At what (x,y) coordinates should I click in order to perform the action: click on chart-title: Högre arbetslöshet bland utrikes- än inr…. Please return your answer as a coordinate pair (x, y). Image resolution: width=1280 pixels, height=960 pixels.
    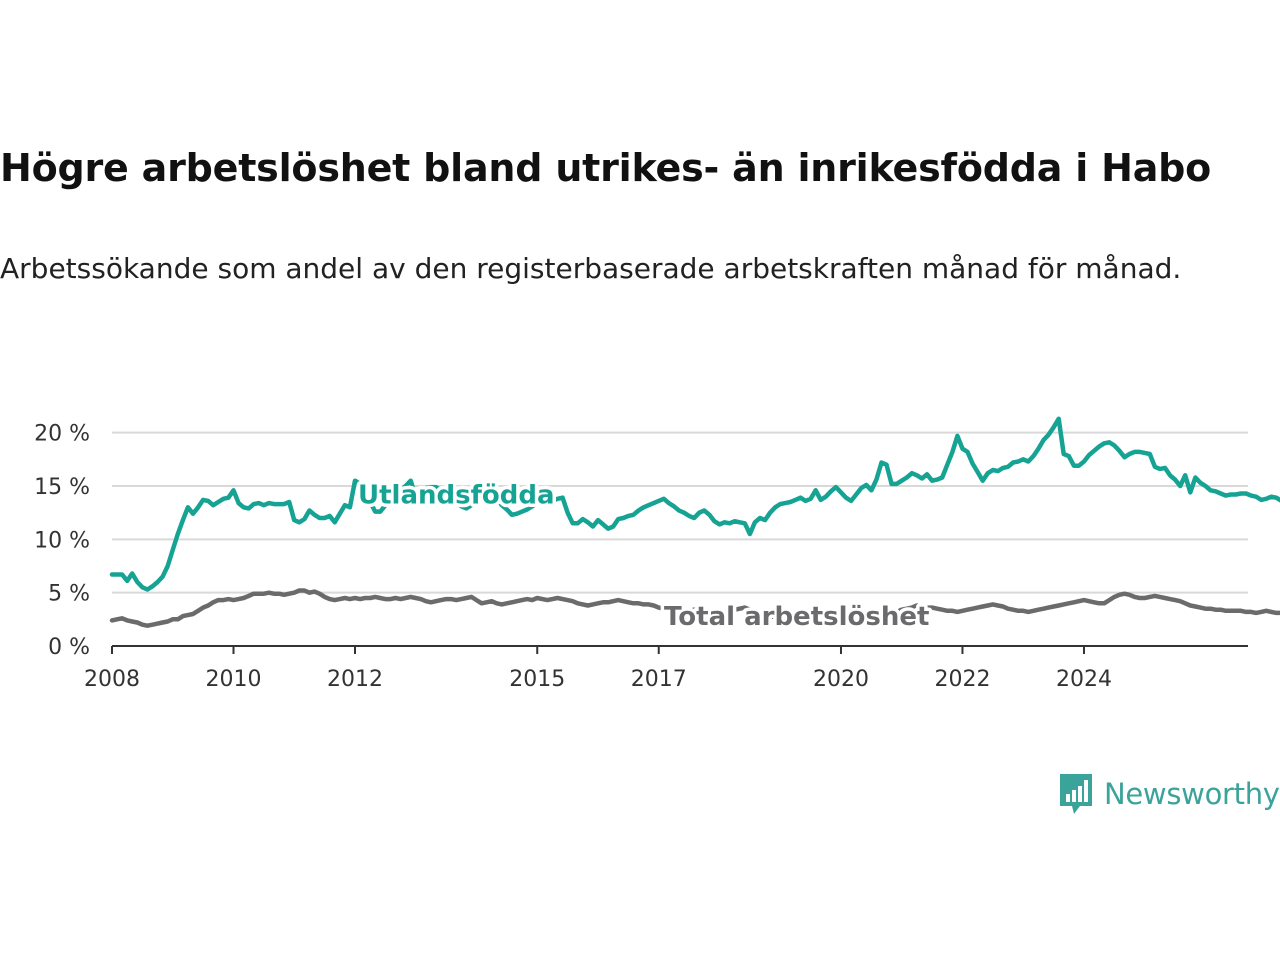
    Looking at the image, I should click on (606, 168).